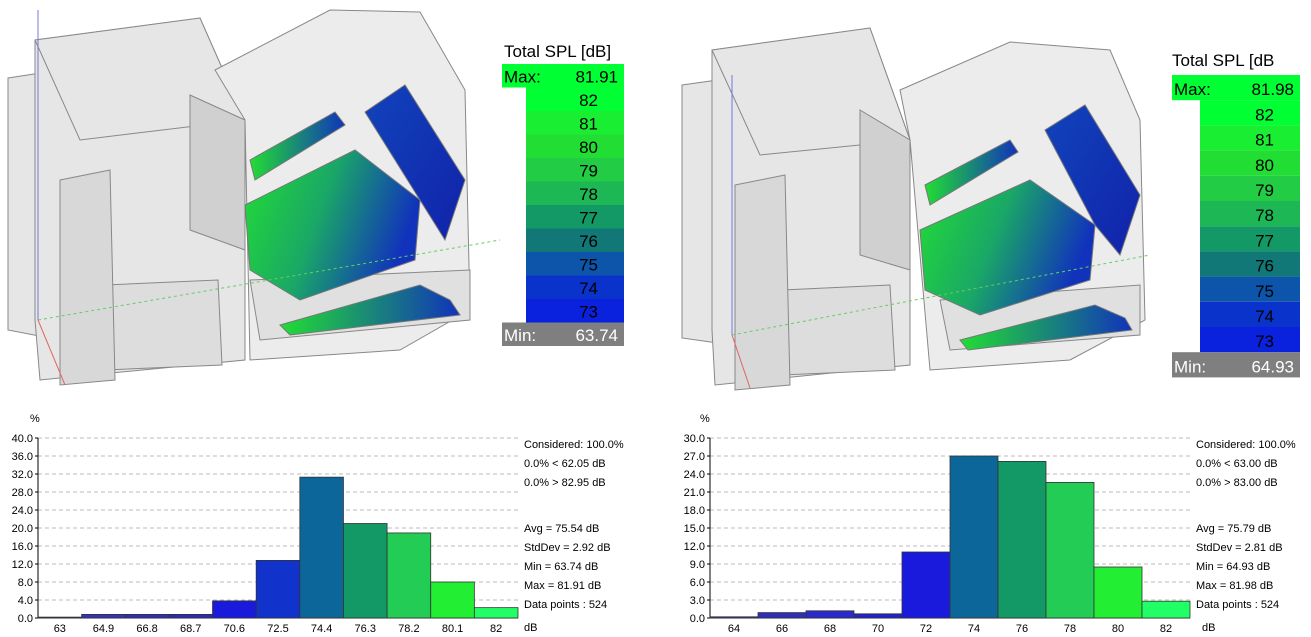 The width and height of the screenshot is (1311, 637). What do you see at coordinates (234, 609) in the screenshot?
I see `bar-70.6` at bounding box center [234, 609].